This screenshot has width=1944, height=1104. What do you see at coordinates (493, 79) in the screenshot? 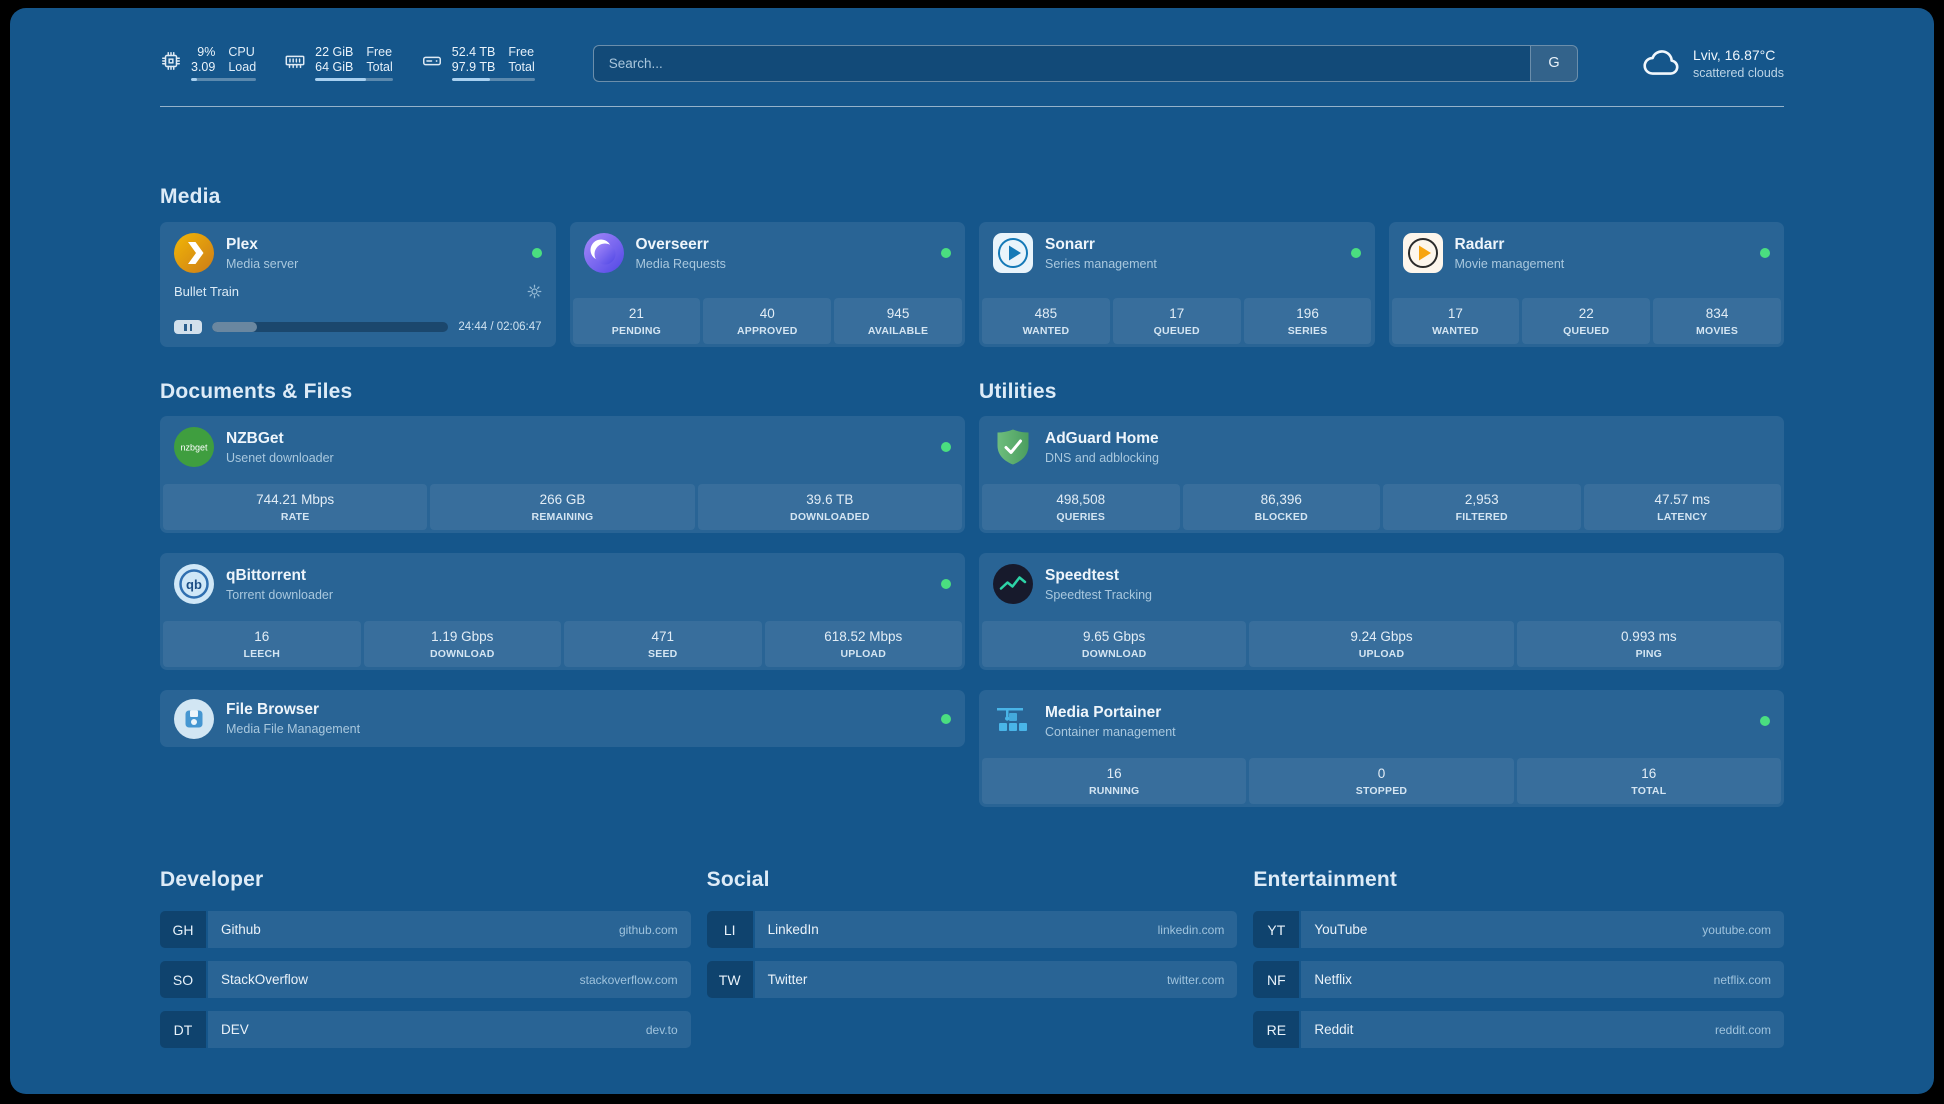
I see `disk-progress-bar` at bounding box center [493, 79].